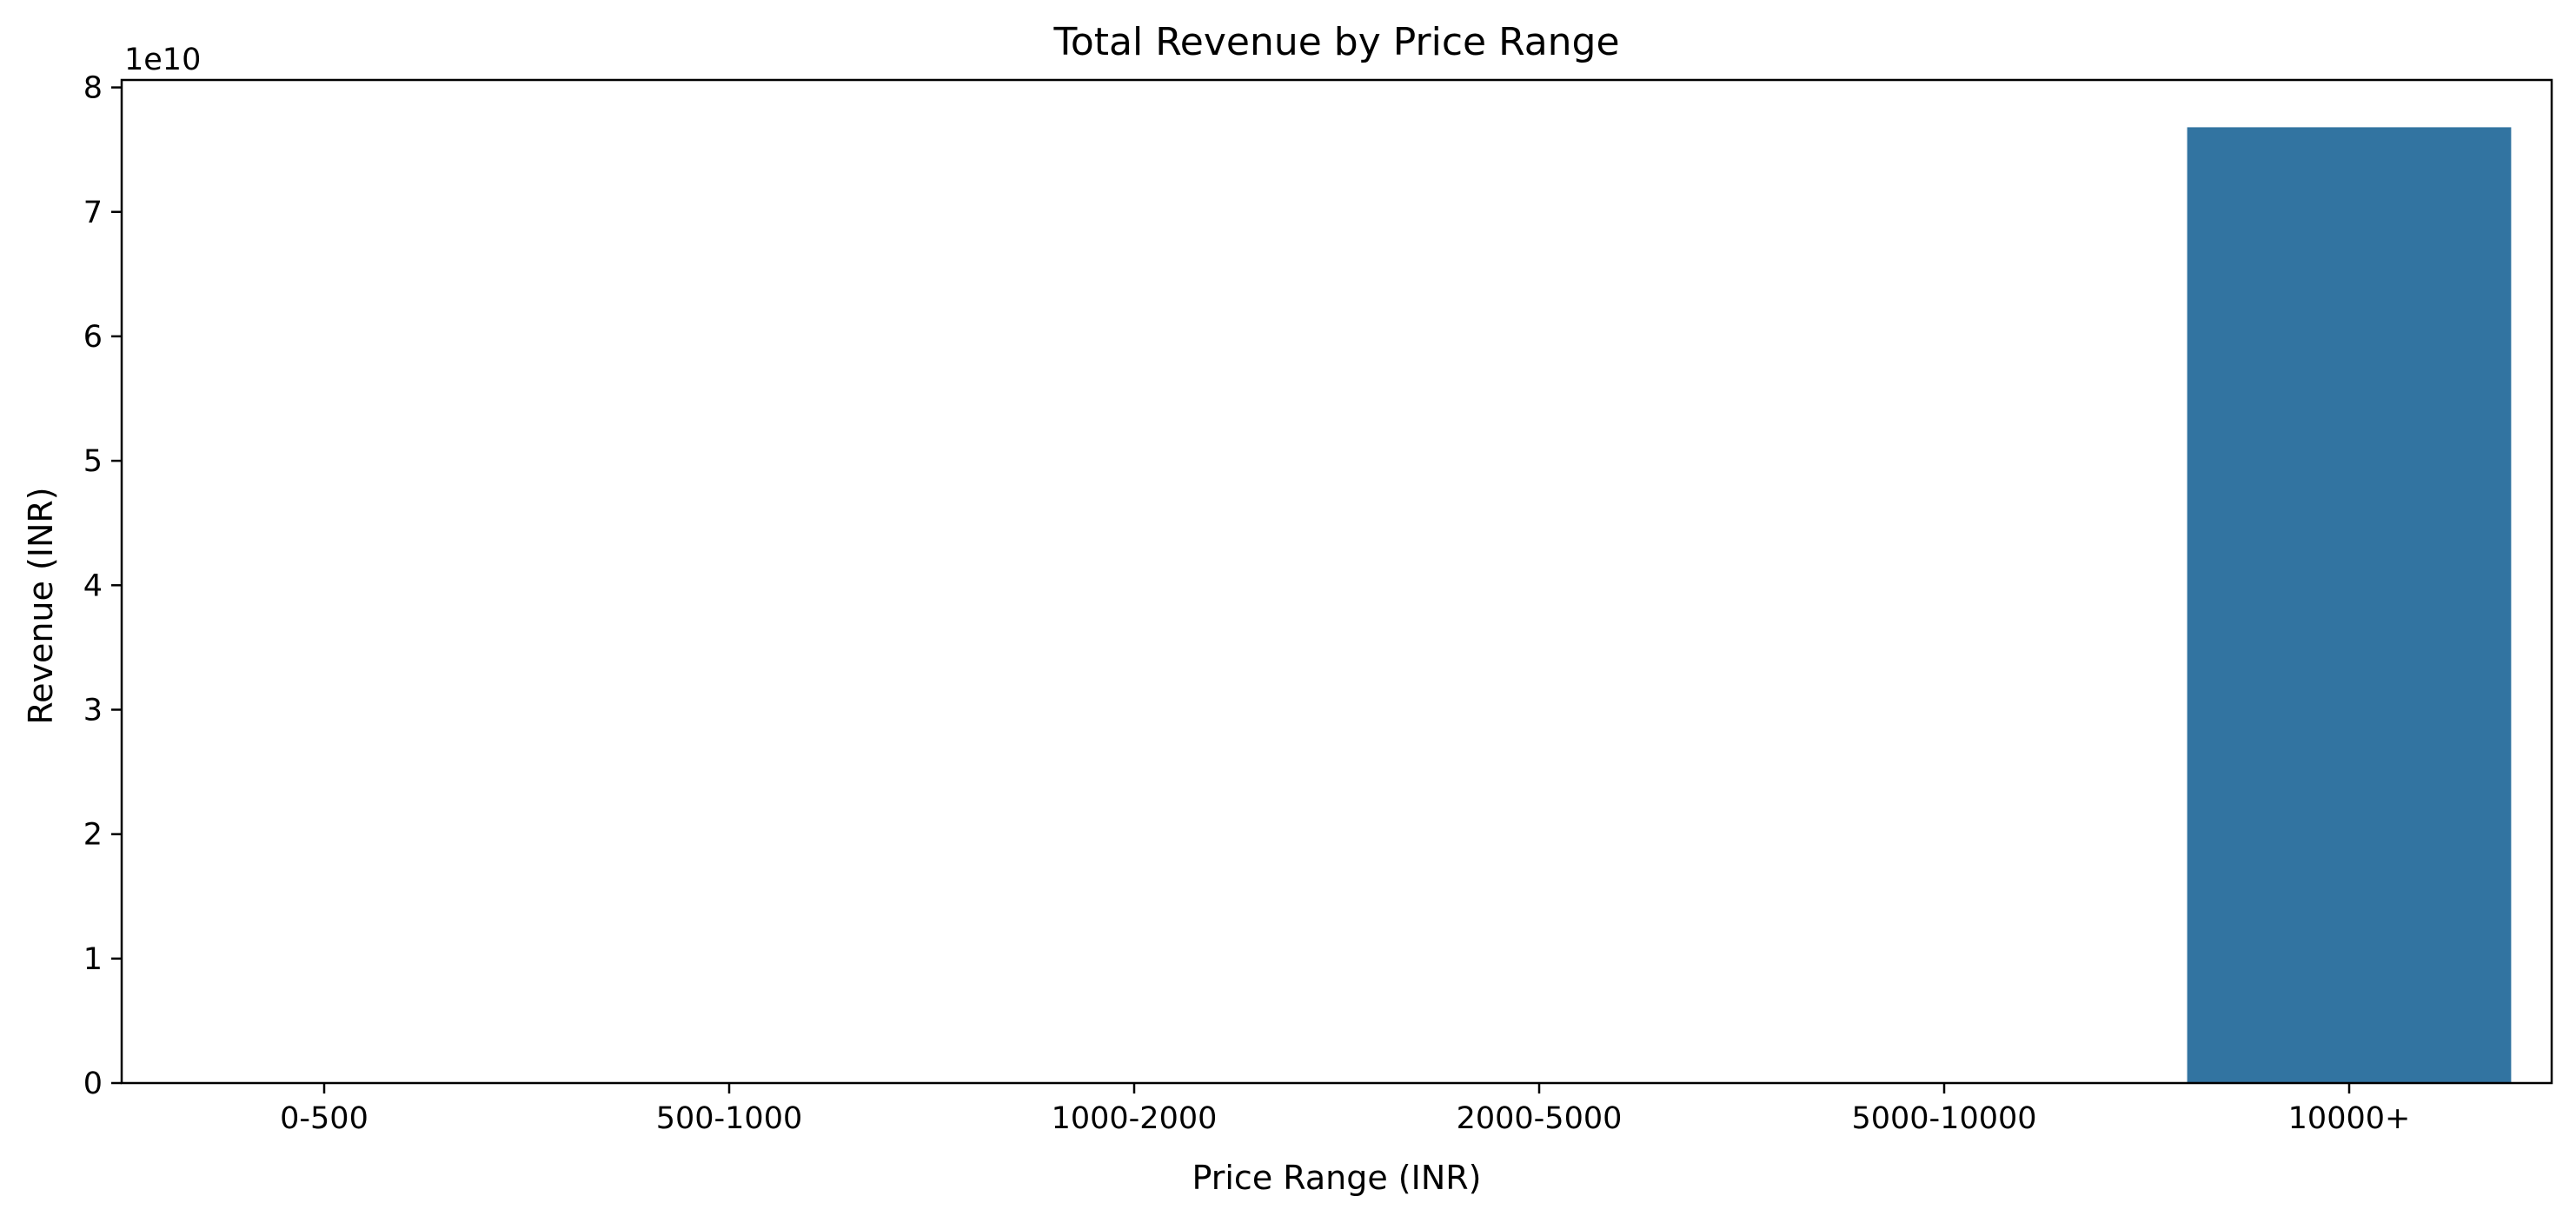 Image resolution: width=2576 pixels, height=1223 pixels. I want to click on x-tick-label: 500-1000, so click(729, 1118).